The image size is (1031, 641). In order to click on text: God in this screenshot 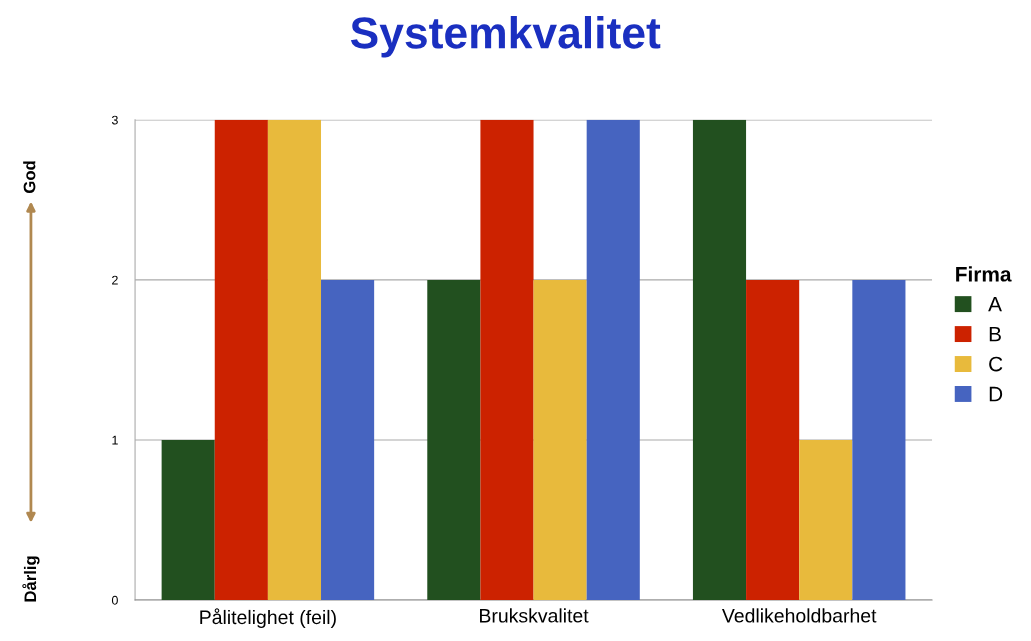, I will do `click(29, 177)`.